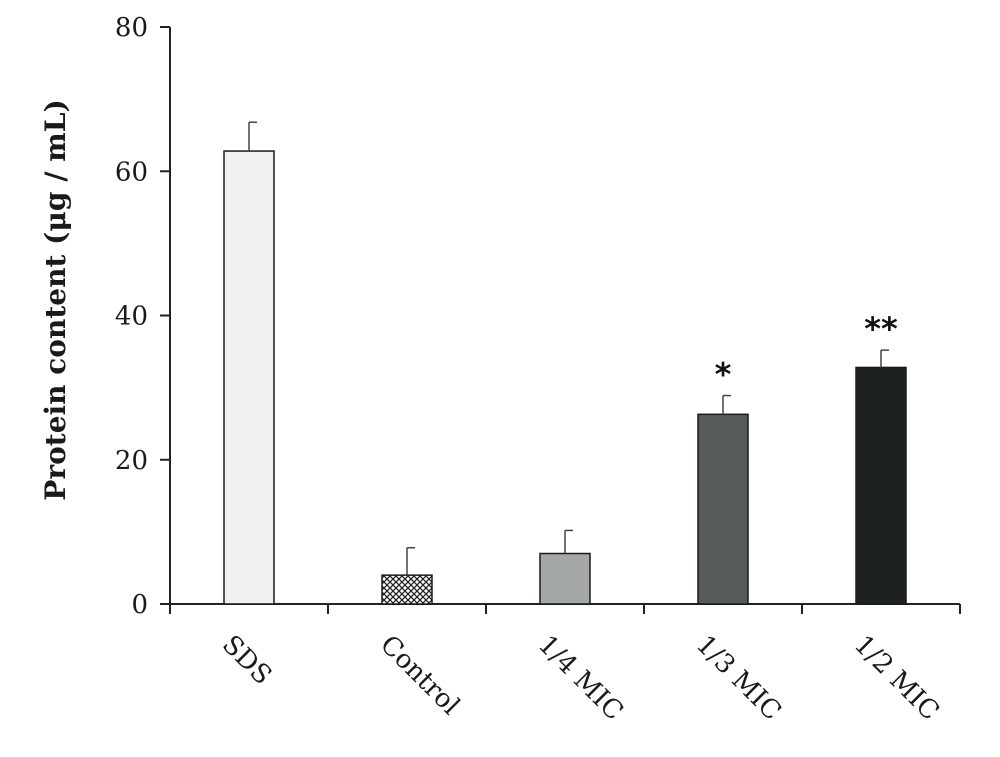 The image size is (1000, 757). Describe the element at coordinates (806, 351) in the screenshot. I see `significance-annotations: ***` at that location.